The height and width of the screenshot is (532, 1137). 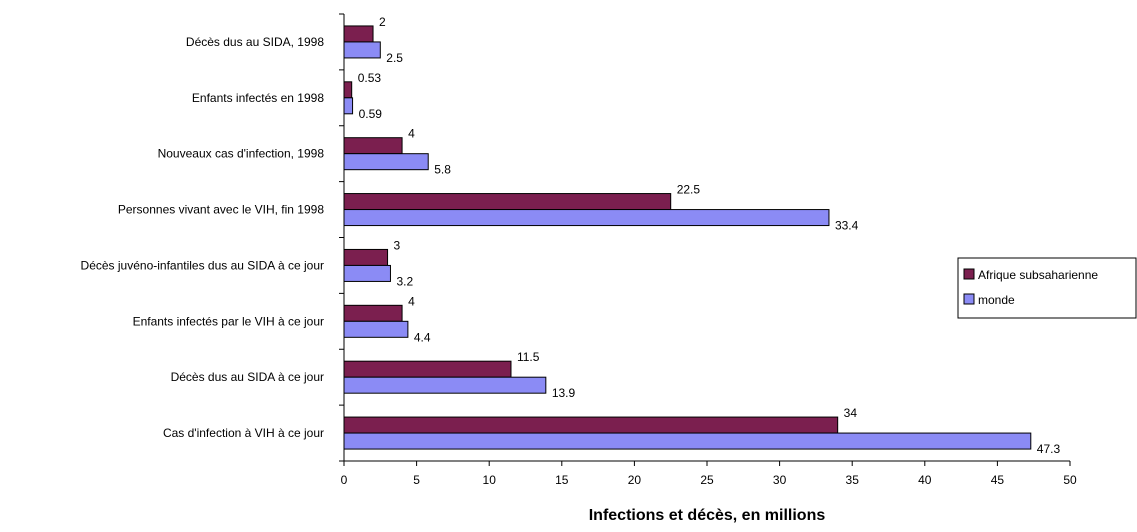 I want to click on legend-label: monde, so click(x=996, y=300).